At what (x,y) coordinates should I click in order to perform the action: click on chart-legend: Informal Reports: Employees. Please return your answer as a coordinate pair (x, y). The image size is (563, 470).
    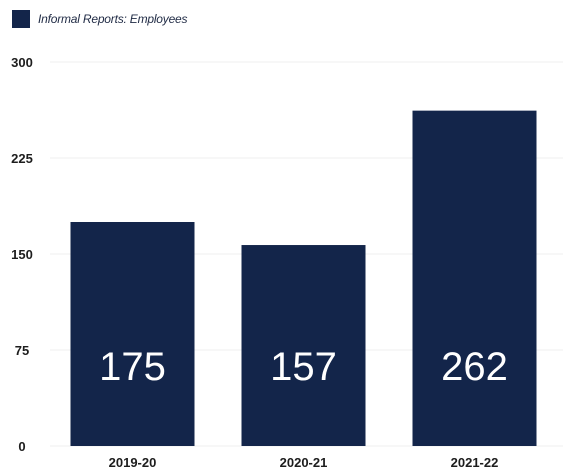
    Looking at the image, I should click on (100, 19).